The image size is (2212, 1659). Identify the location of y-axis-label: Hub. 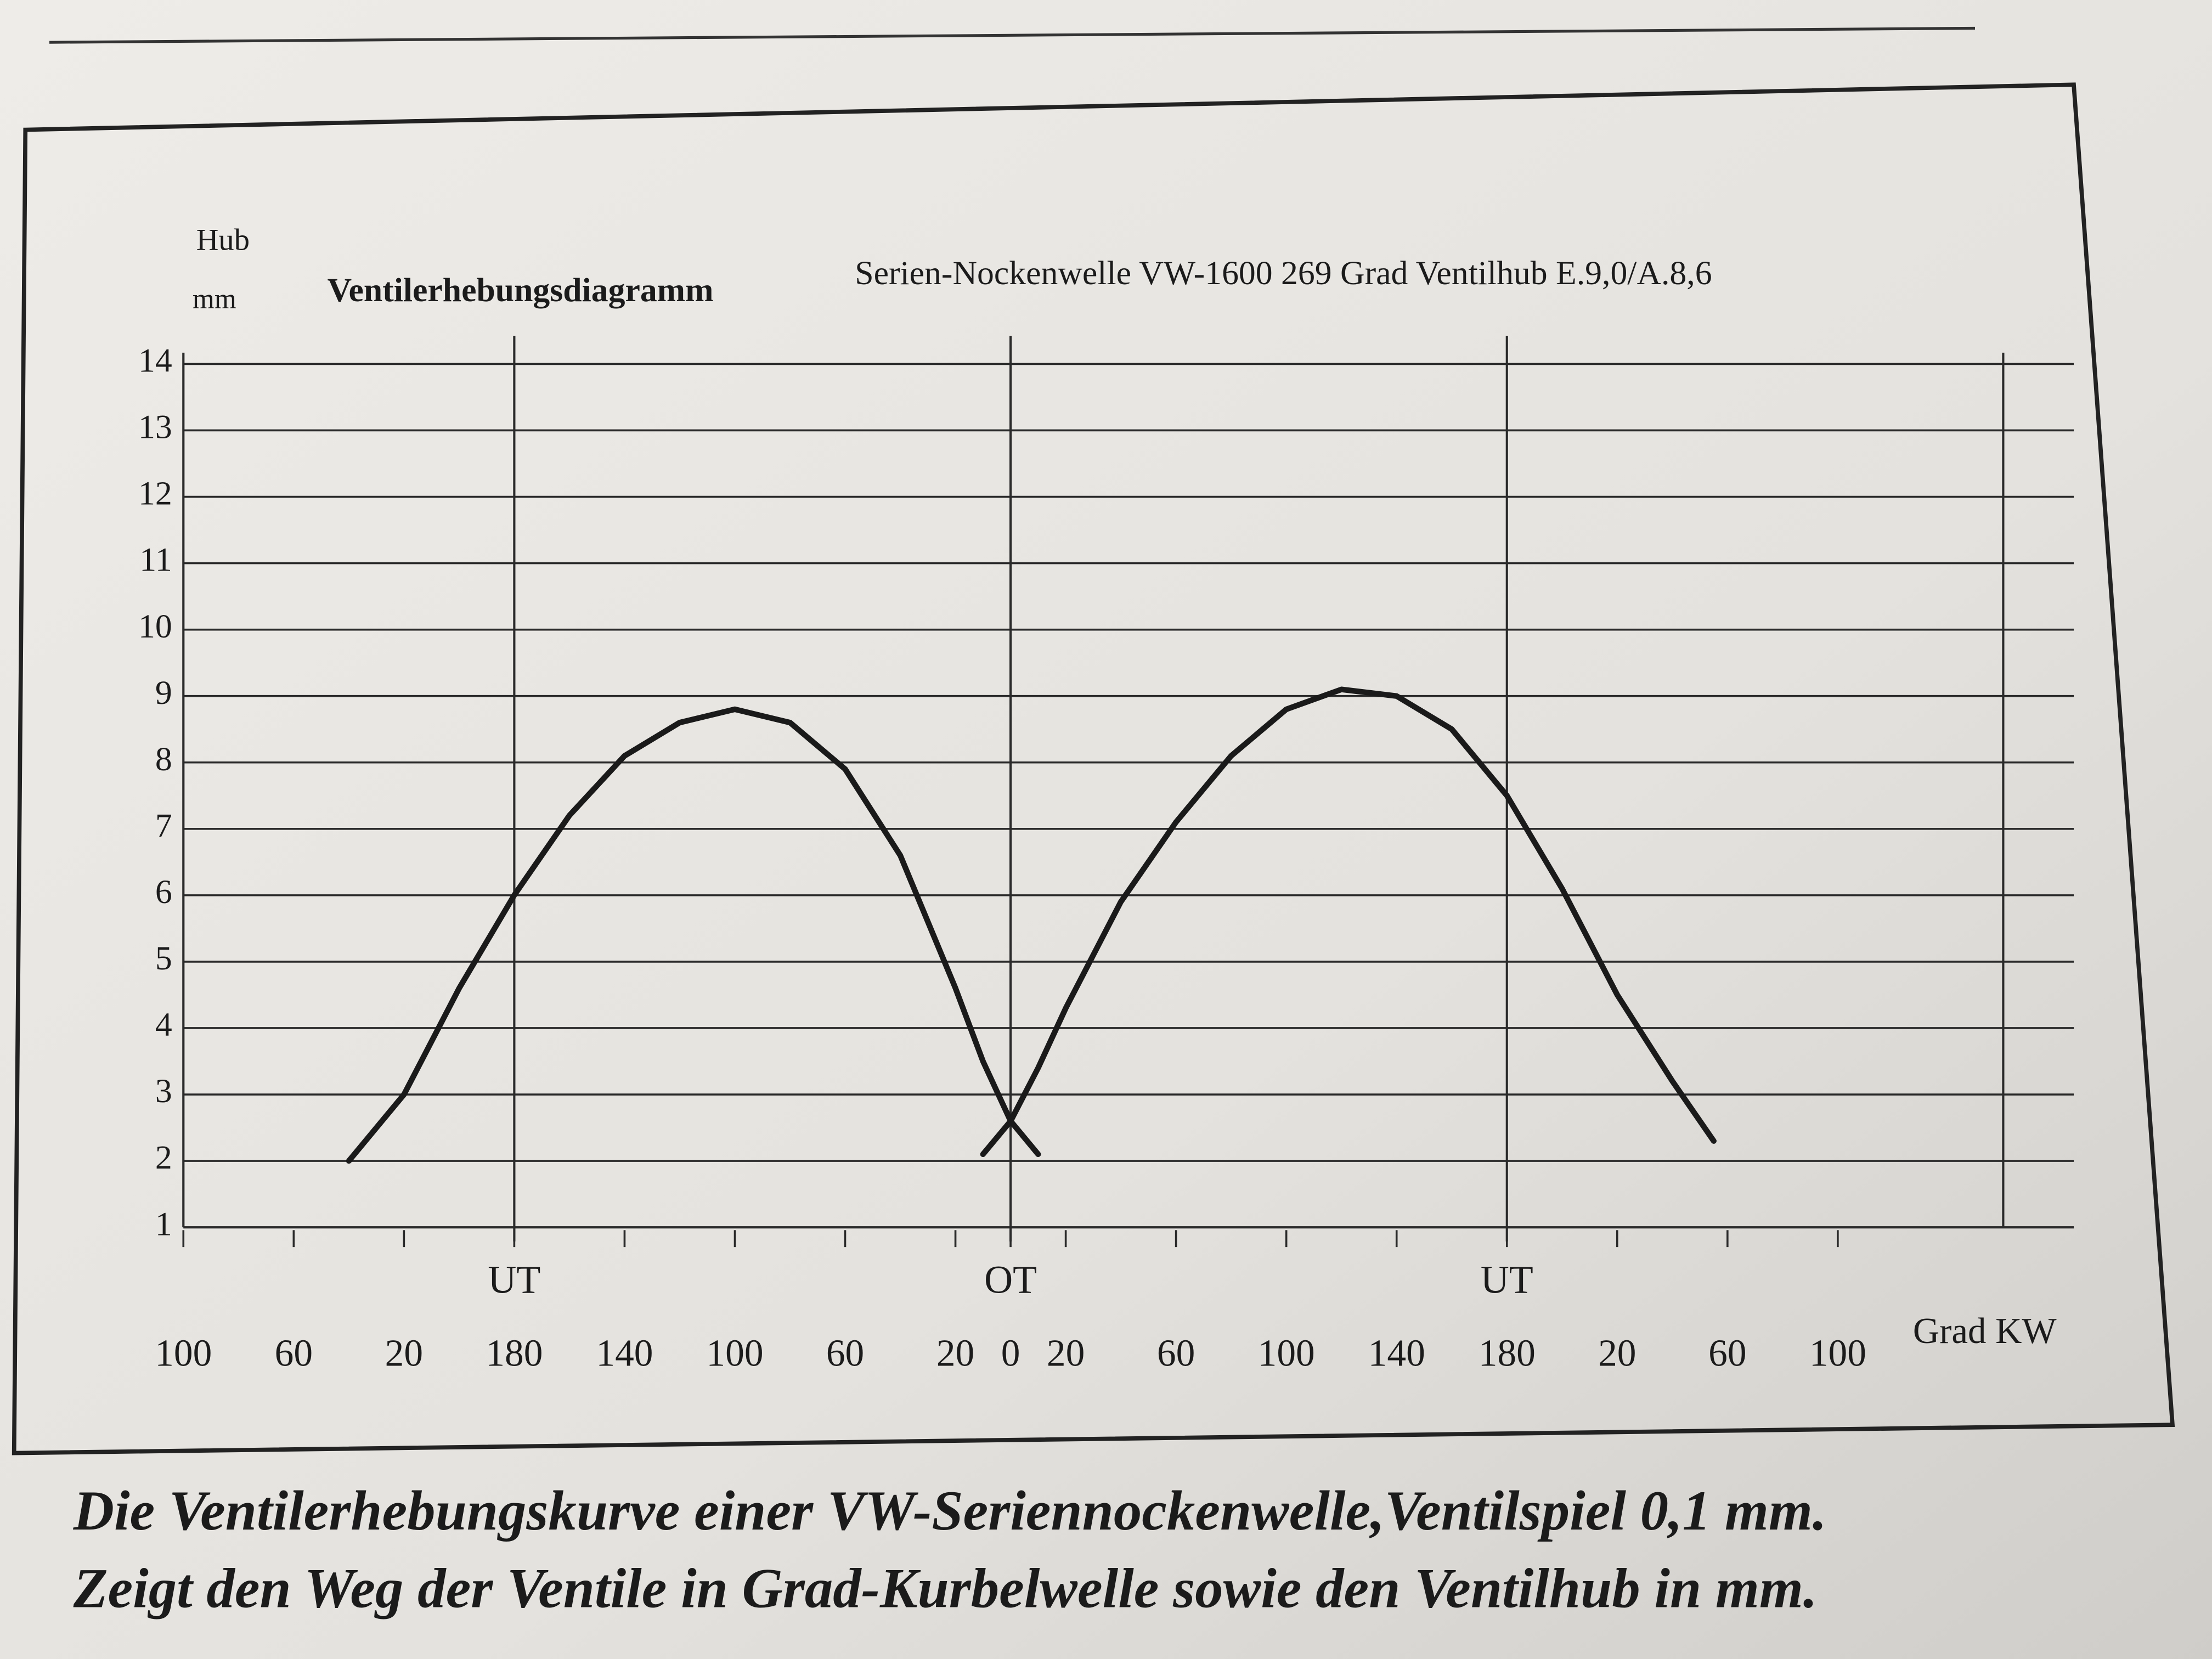
(223, 240).